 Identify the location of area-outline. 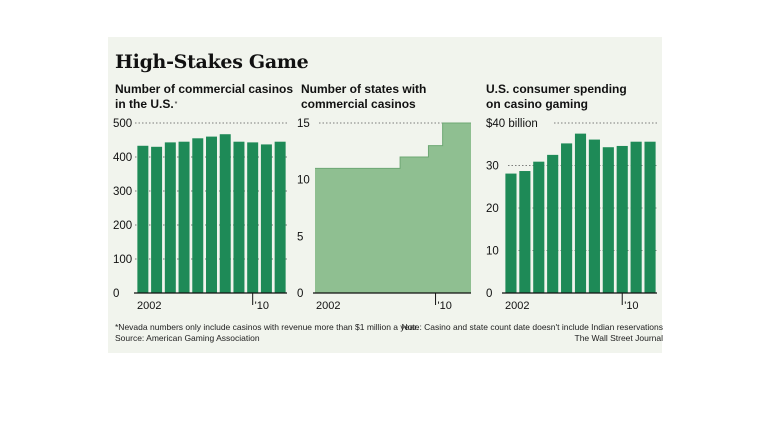
(393, 145).